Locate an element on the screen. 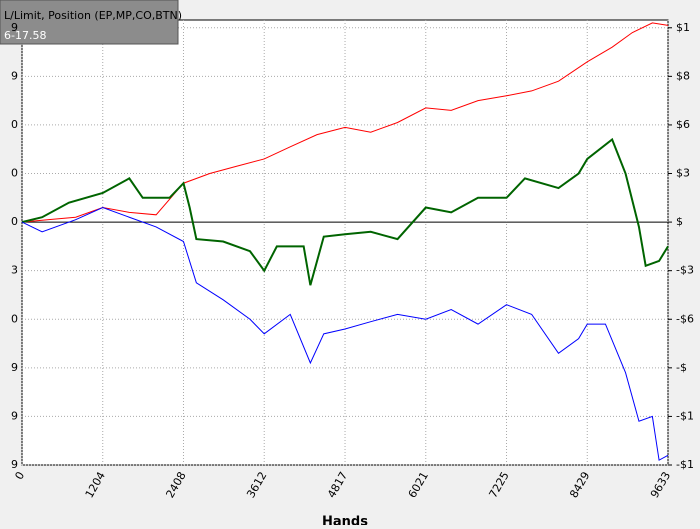 Image resolution: width=700 pixels, height=529 pixels. x-tick-label: 9633 is located at coordinates (660, 485).